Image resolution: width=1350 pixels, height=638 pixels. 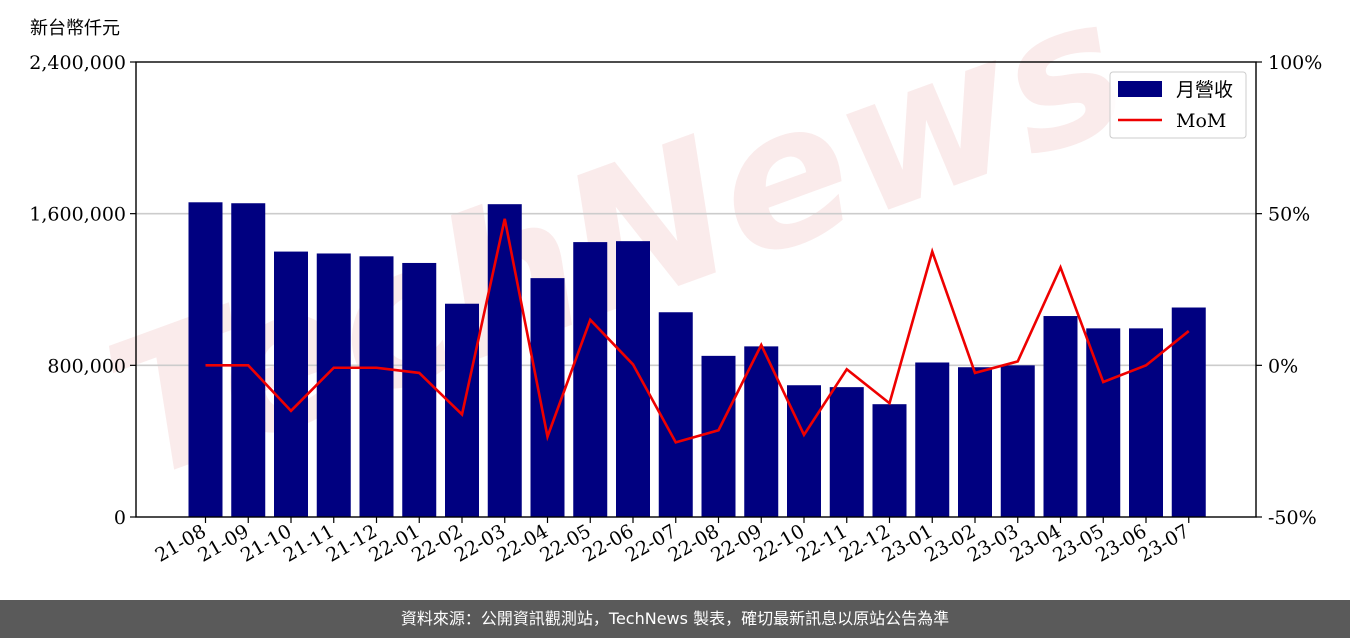 What do you see at coordinates (1164, 543) in the screenshot?
I see `x-tick-label: 23-07` at bounding box center [1164, 543].